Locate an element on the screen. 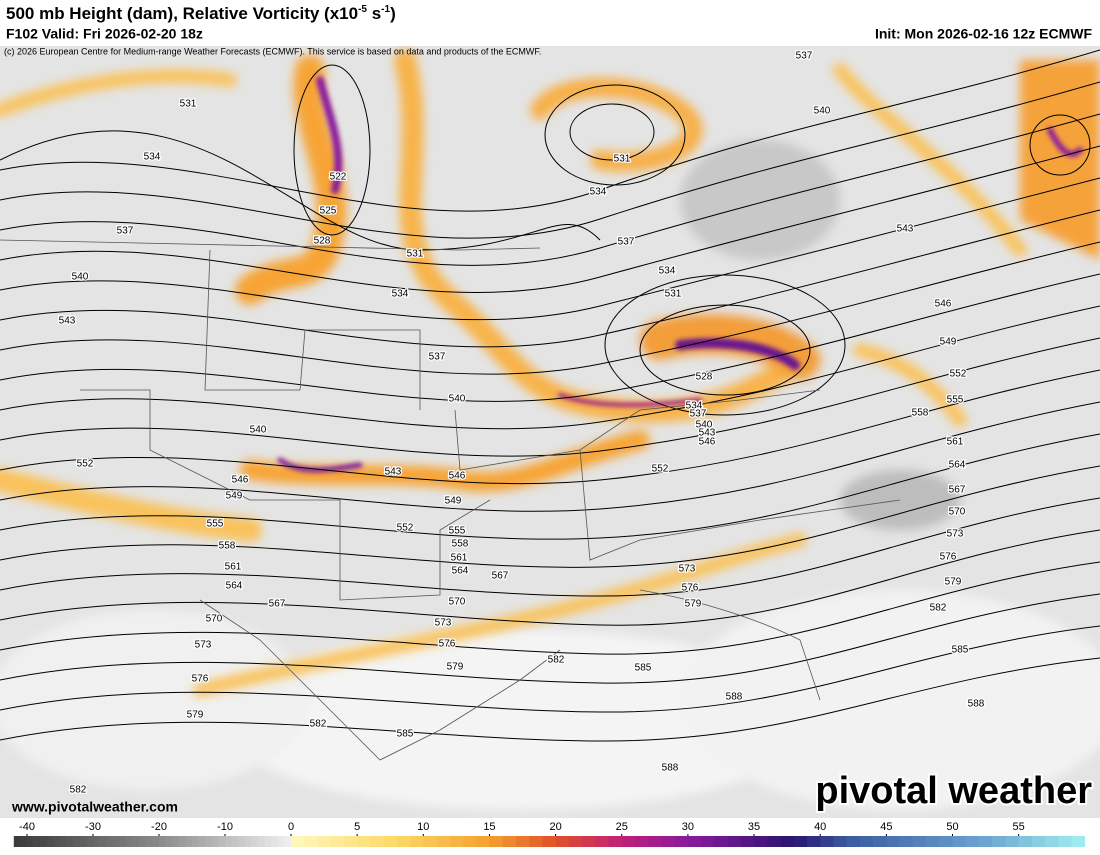  valid-time: F102 Valid: Fri 2026-02-20 18z is located at coordinates (104, 34).